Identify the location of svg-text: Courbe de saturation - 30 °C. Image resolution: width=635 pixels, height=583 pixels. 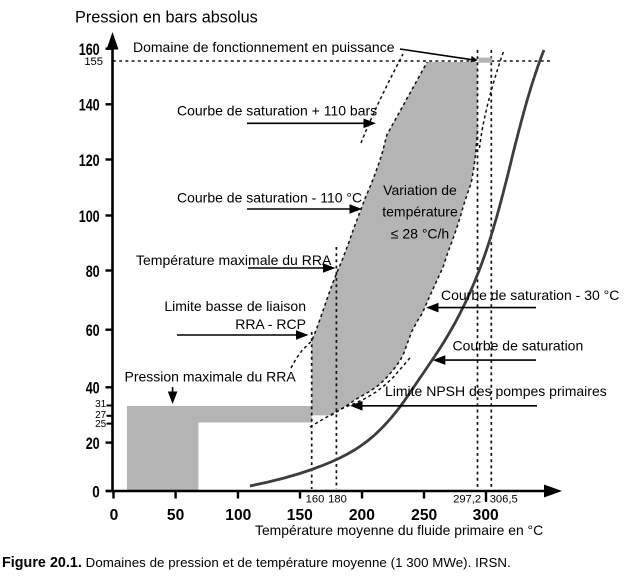
(530, 295).